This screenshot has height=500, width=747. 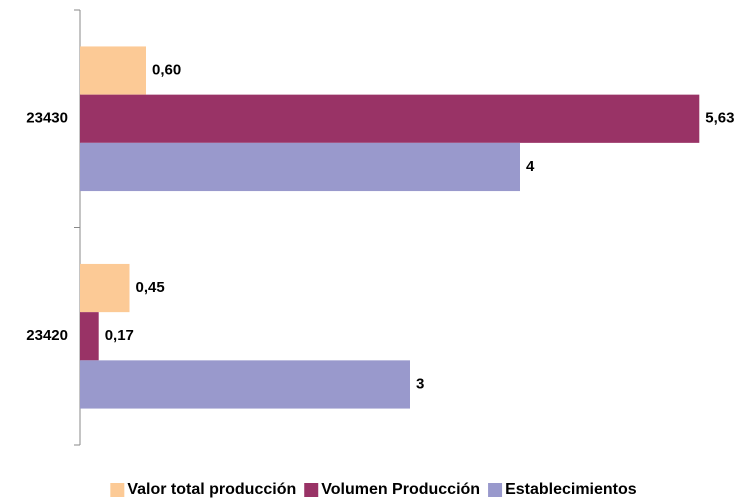 What do you see at coordinates (530, 166) in the screenshot?
I see `value-label: 4` at bounding box center [530, 166].